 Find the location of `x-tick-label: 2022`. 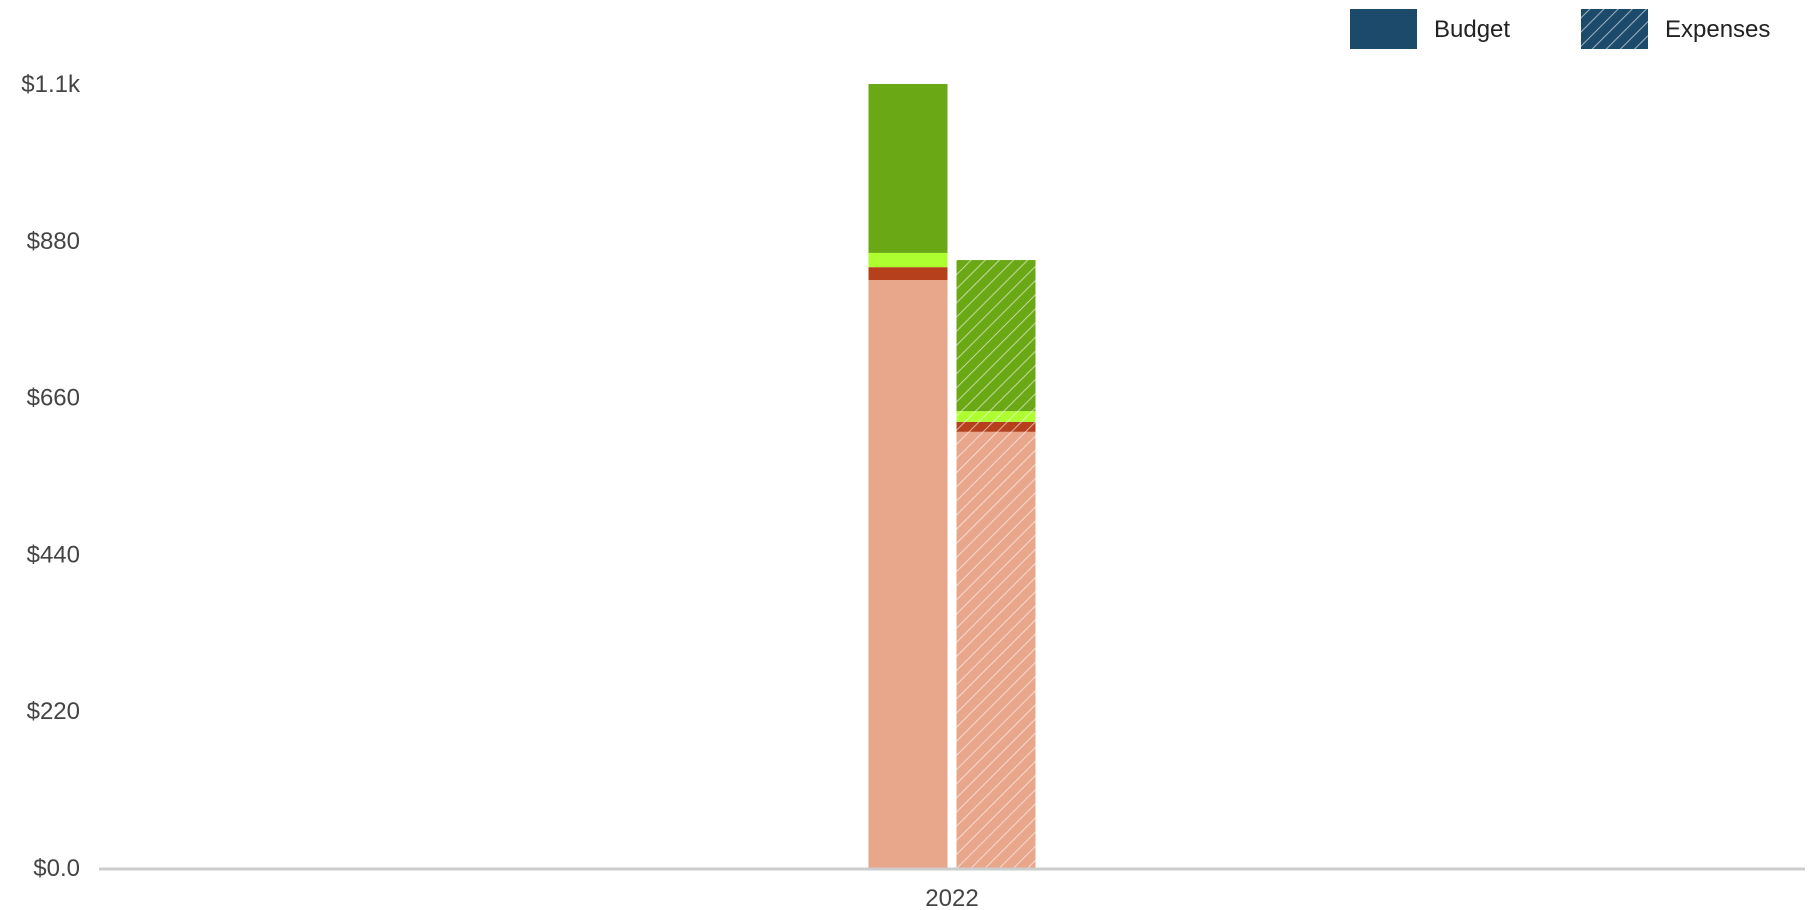

x-tick-label: 2022 is located at coordinates (951, 897).